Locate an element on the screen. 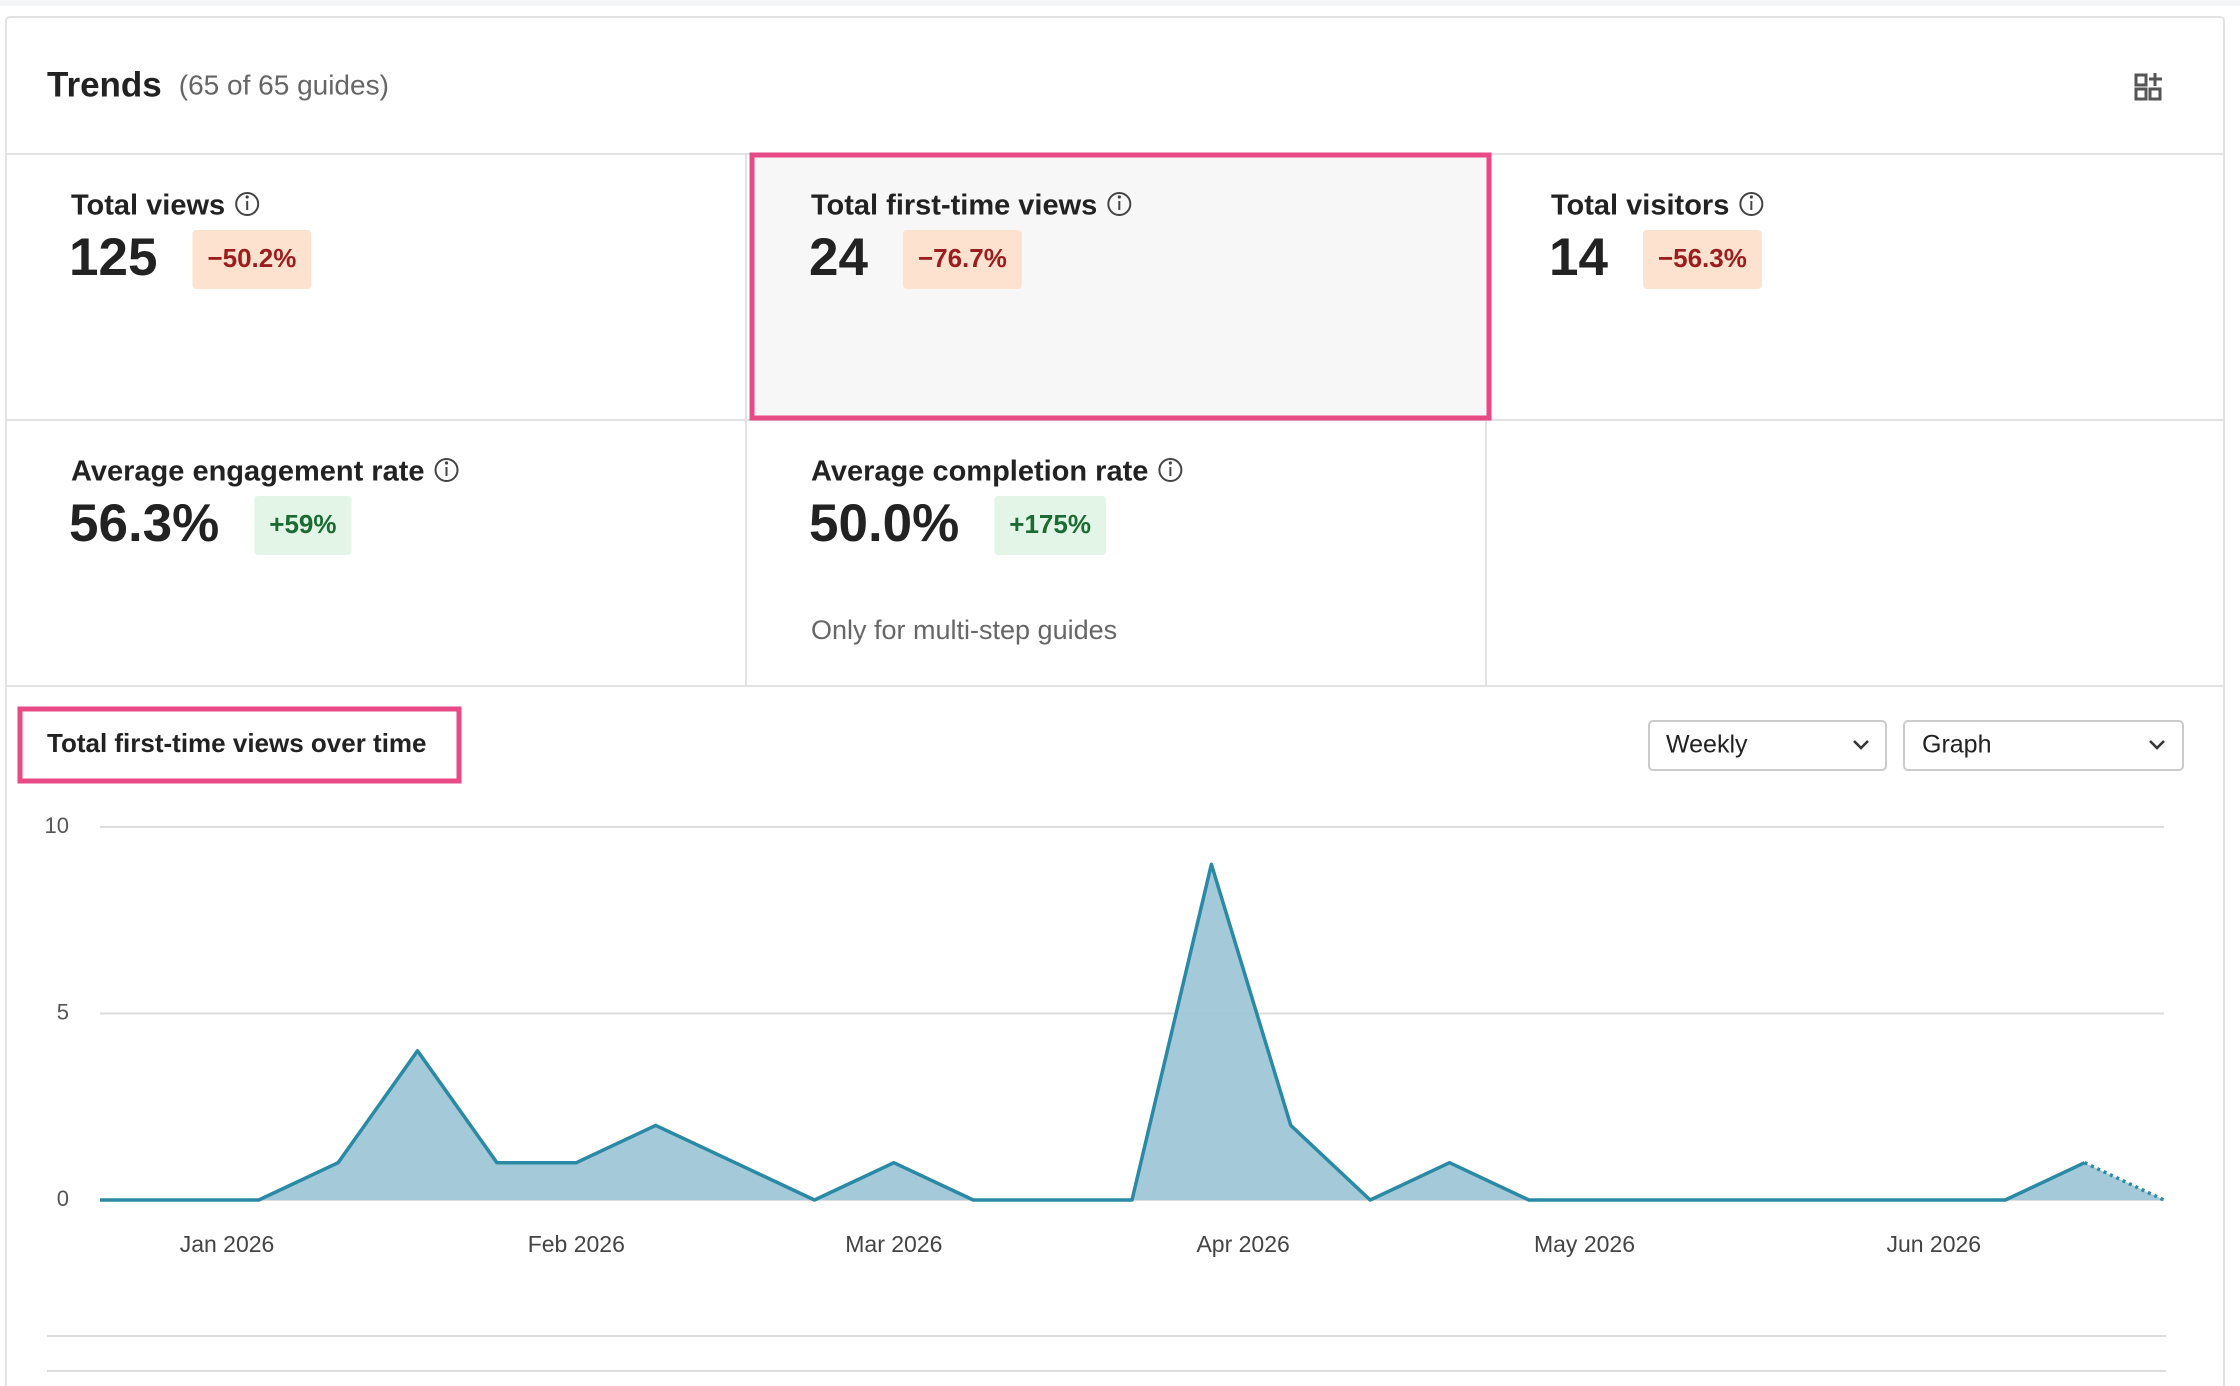 This screenshot has height=1386, width=2240. change-value: +175% is located at coordinates (1050, 524).